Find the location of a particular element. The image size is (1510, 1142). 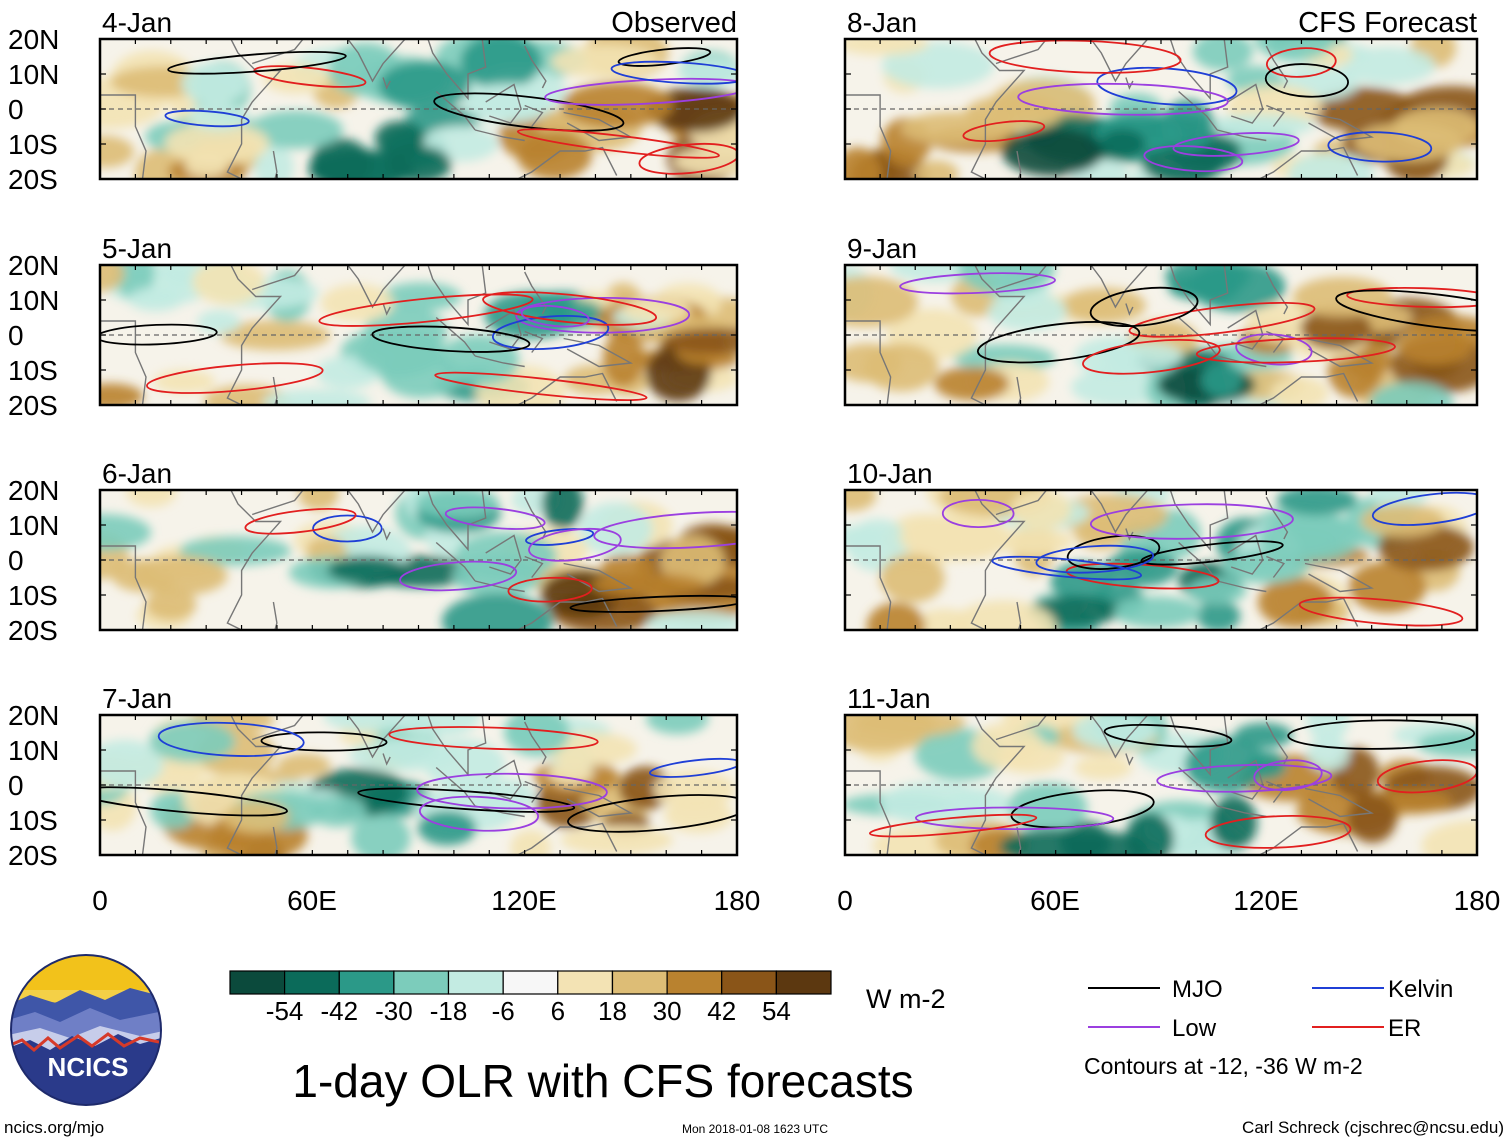

x-tick-right-180: 180 is located at coordinates (1477, 900).